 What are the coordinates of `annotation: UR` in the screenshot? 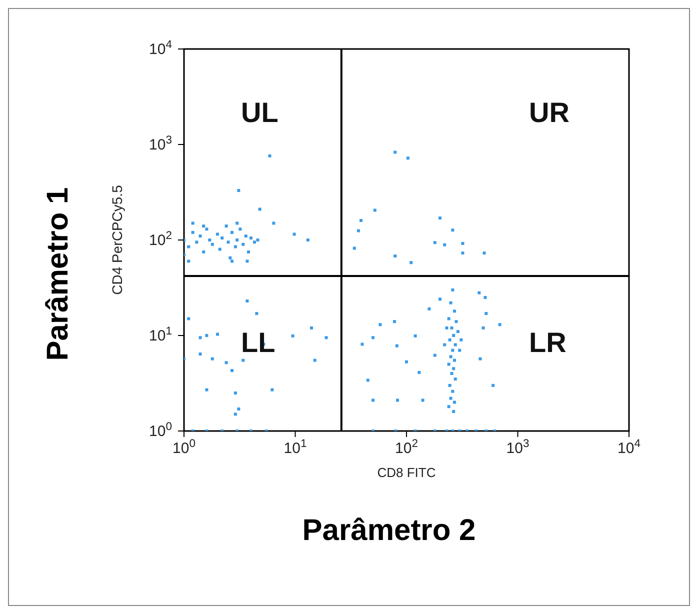 It's located at (549, 113).